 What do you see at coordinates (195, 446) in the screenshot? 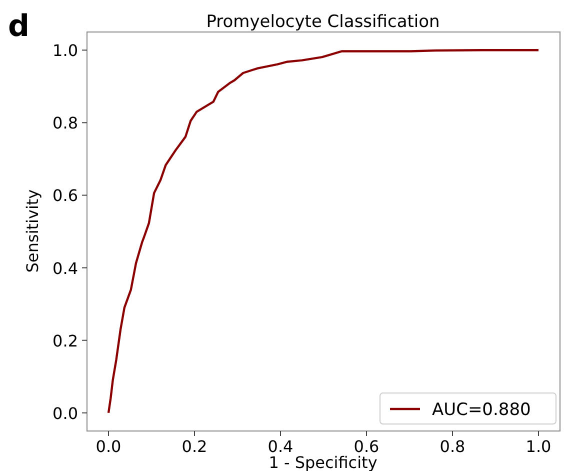
I see `x-tick-label: 0.2` at bounding box center [195, 446].